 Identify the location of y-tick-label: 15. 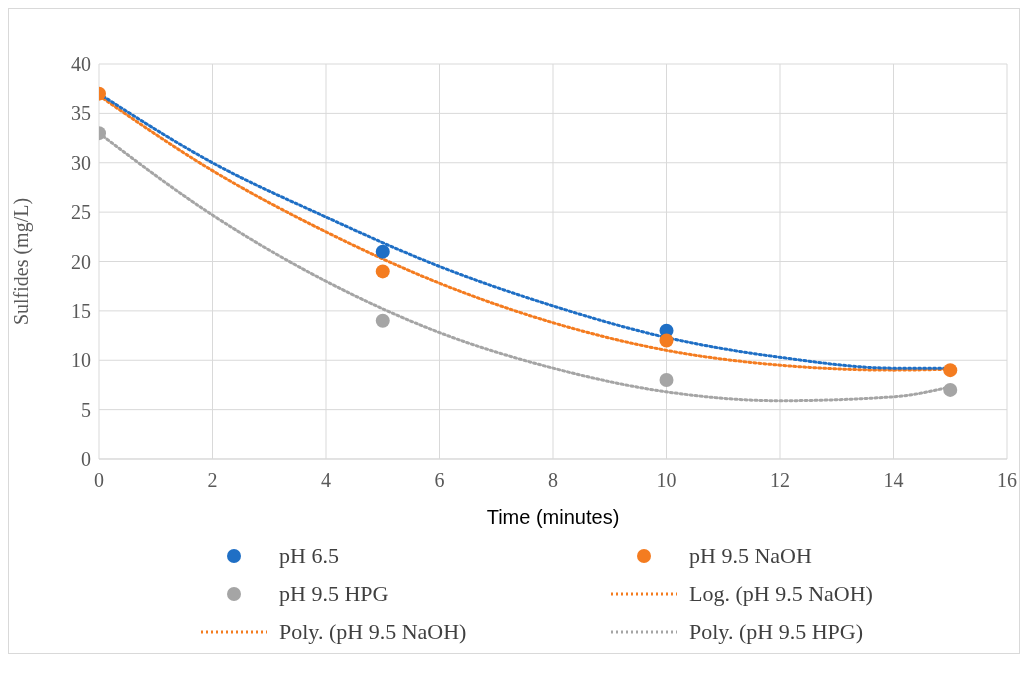
(81, 310).